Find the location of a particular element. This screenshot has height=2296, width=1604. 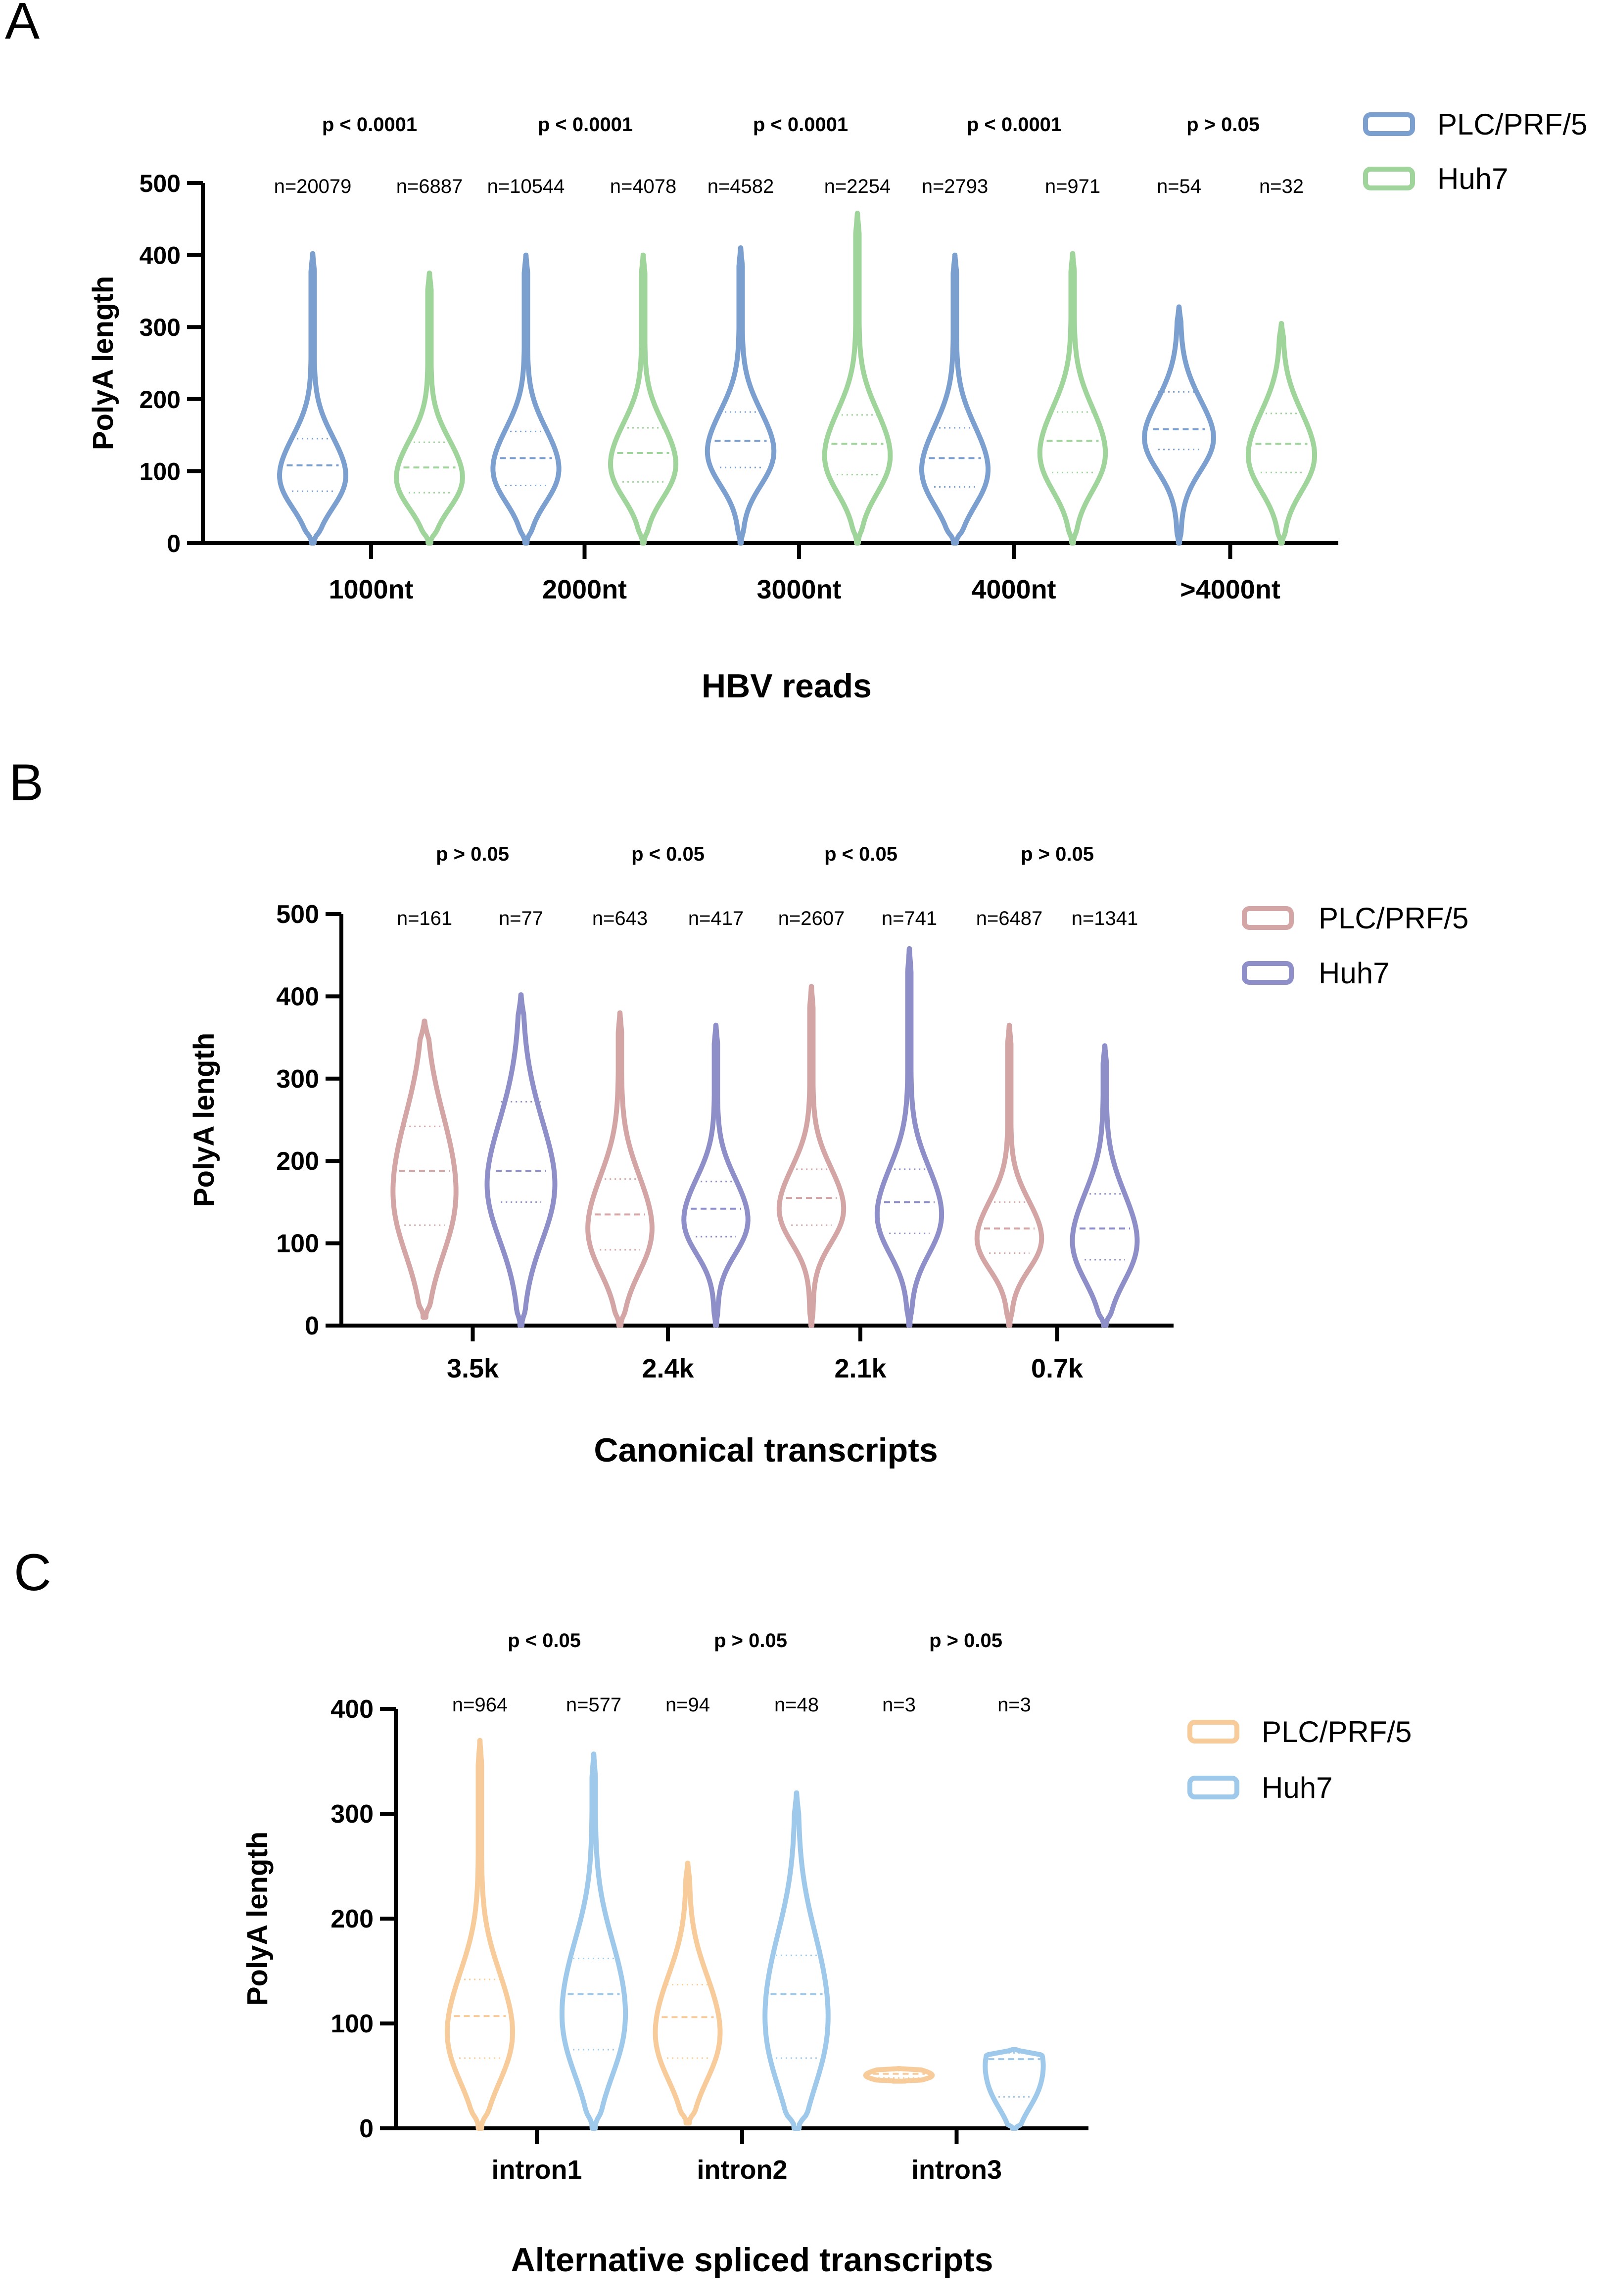

series-huh7: n=577 n=48 n=3 is located at coordinates (802, 1912).